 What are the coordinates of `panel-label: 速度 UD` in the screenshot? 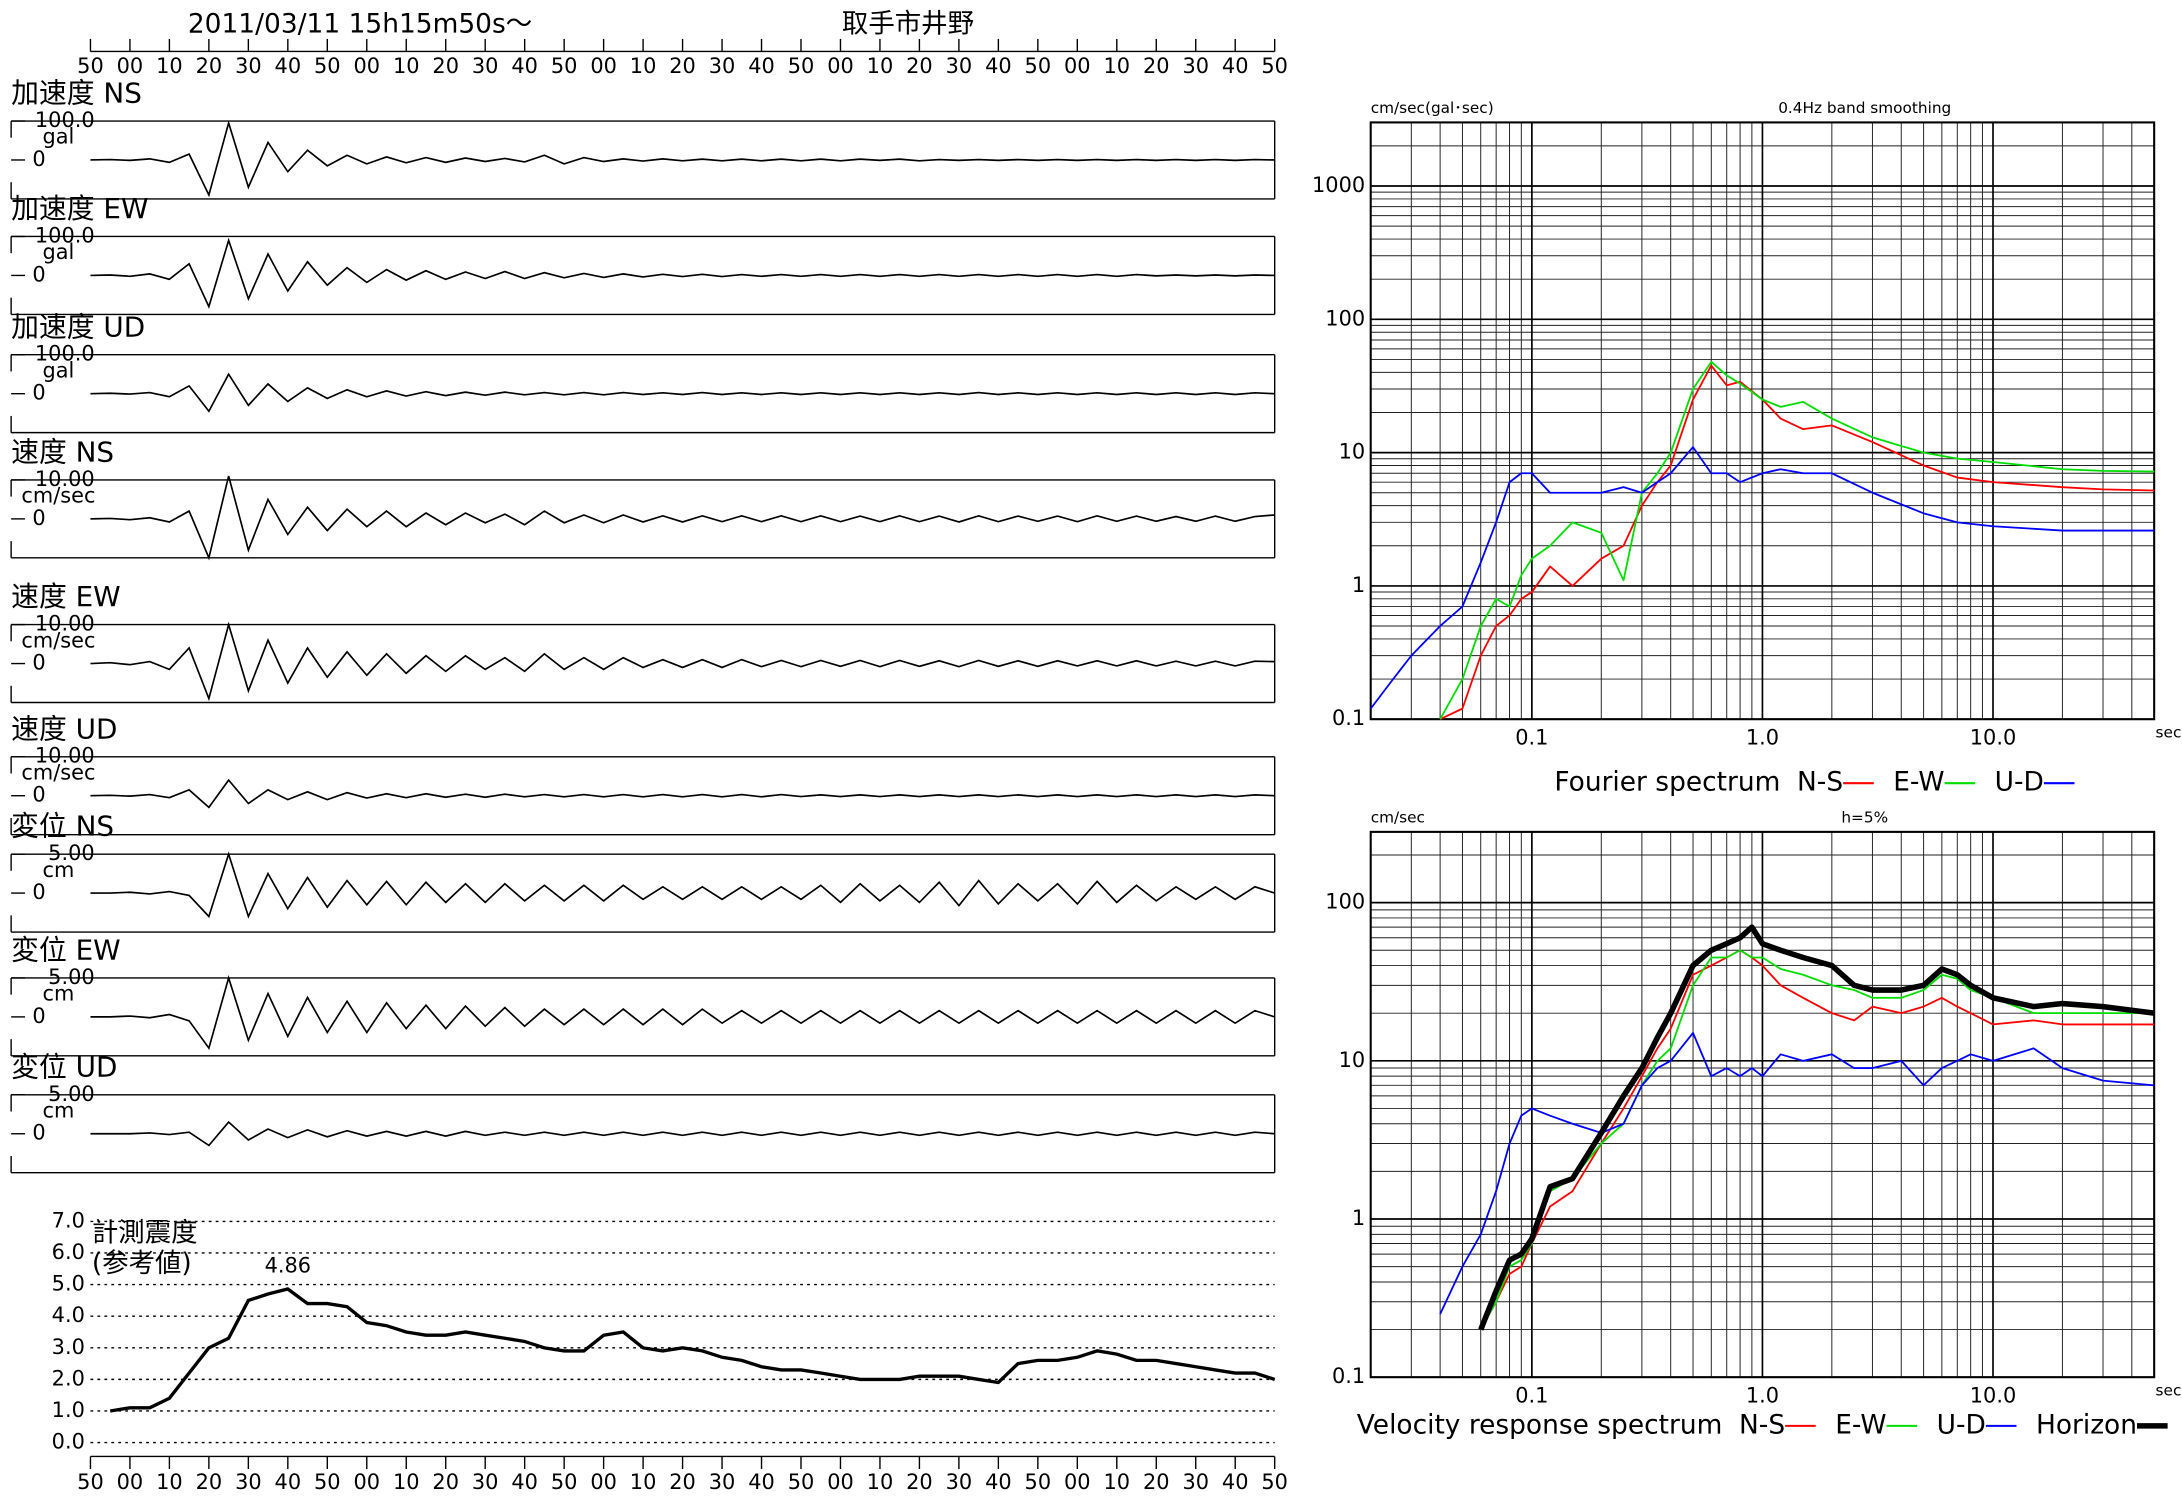 It's located at (64, 728).